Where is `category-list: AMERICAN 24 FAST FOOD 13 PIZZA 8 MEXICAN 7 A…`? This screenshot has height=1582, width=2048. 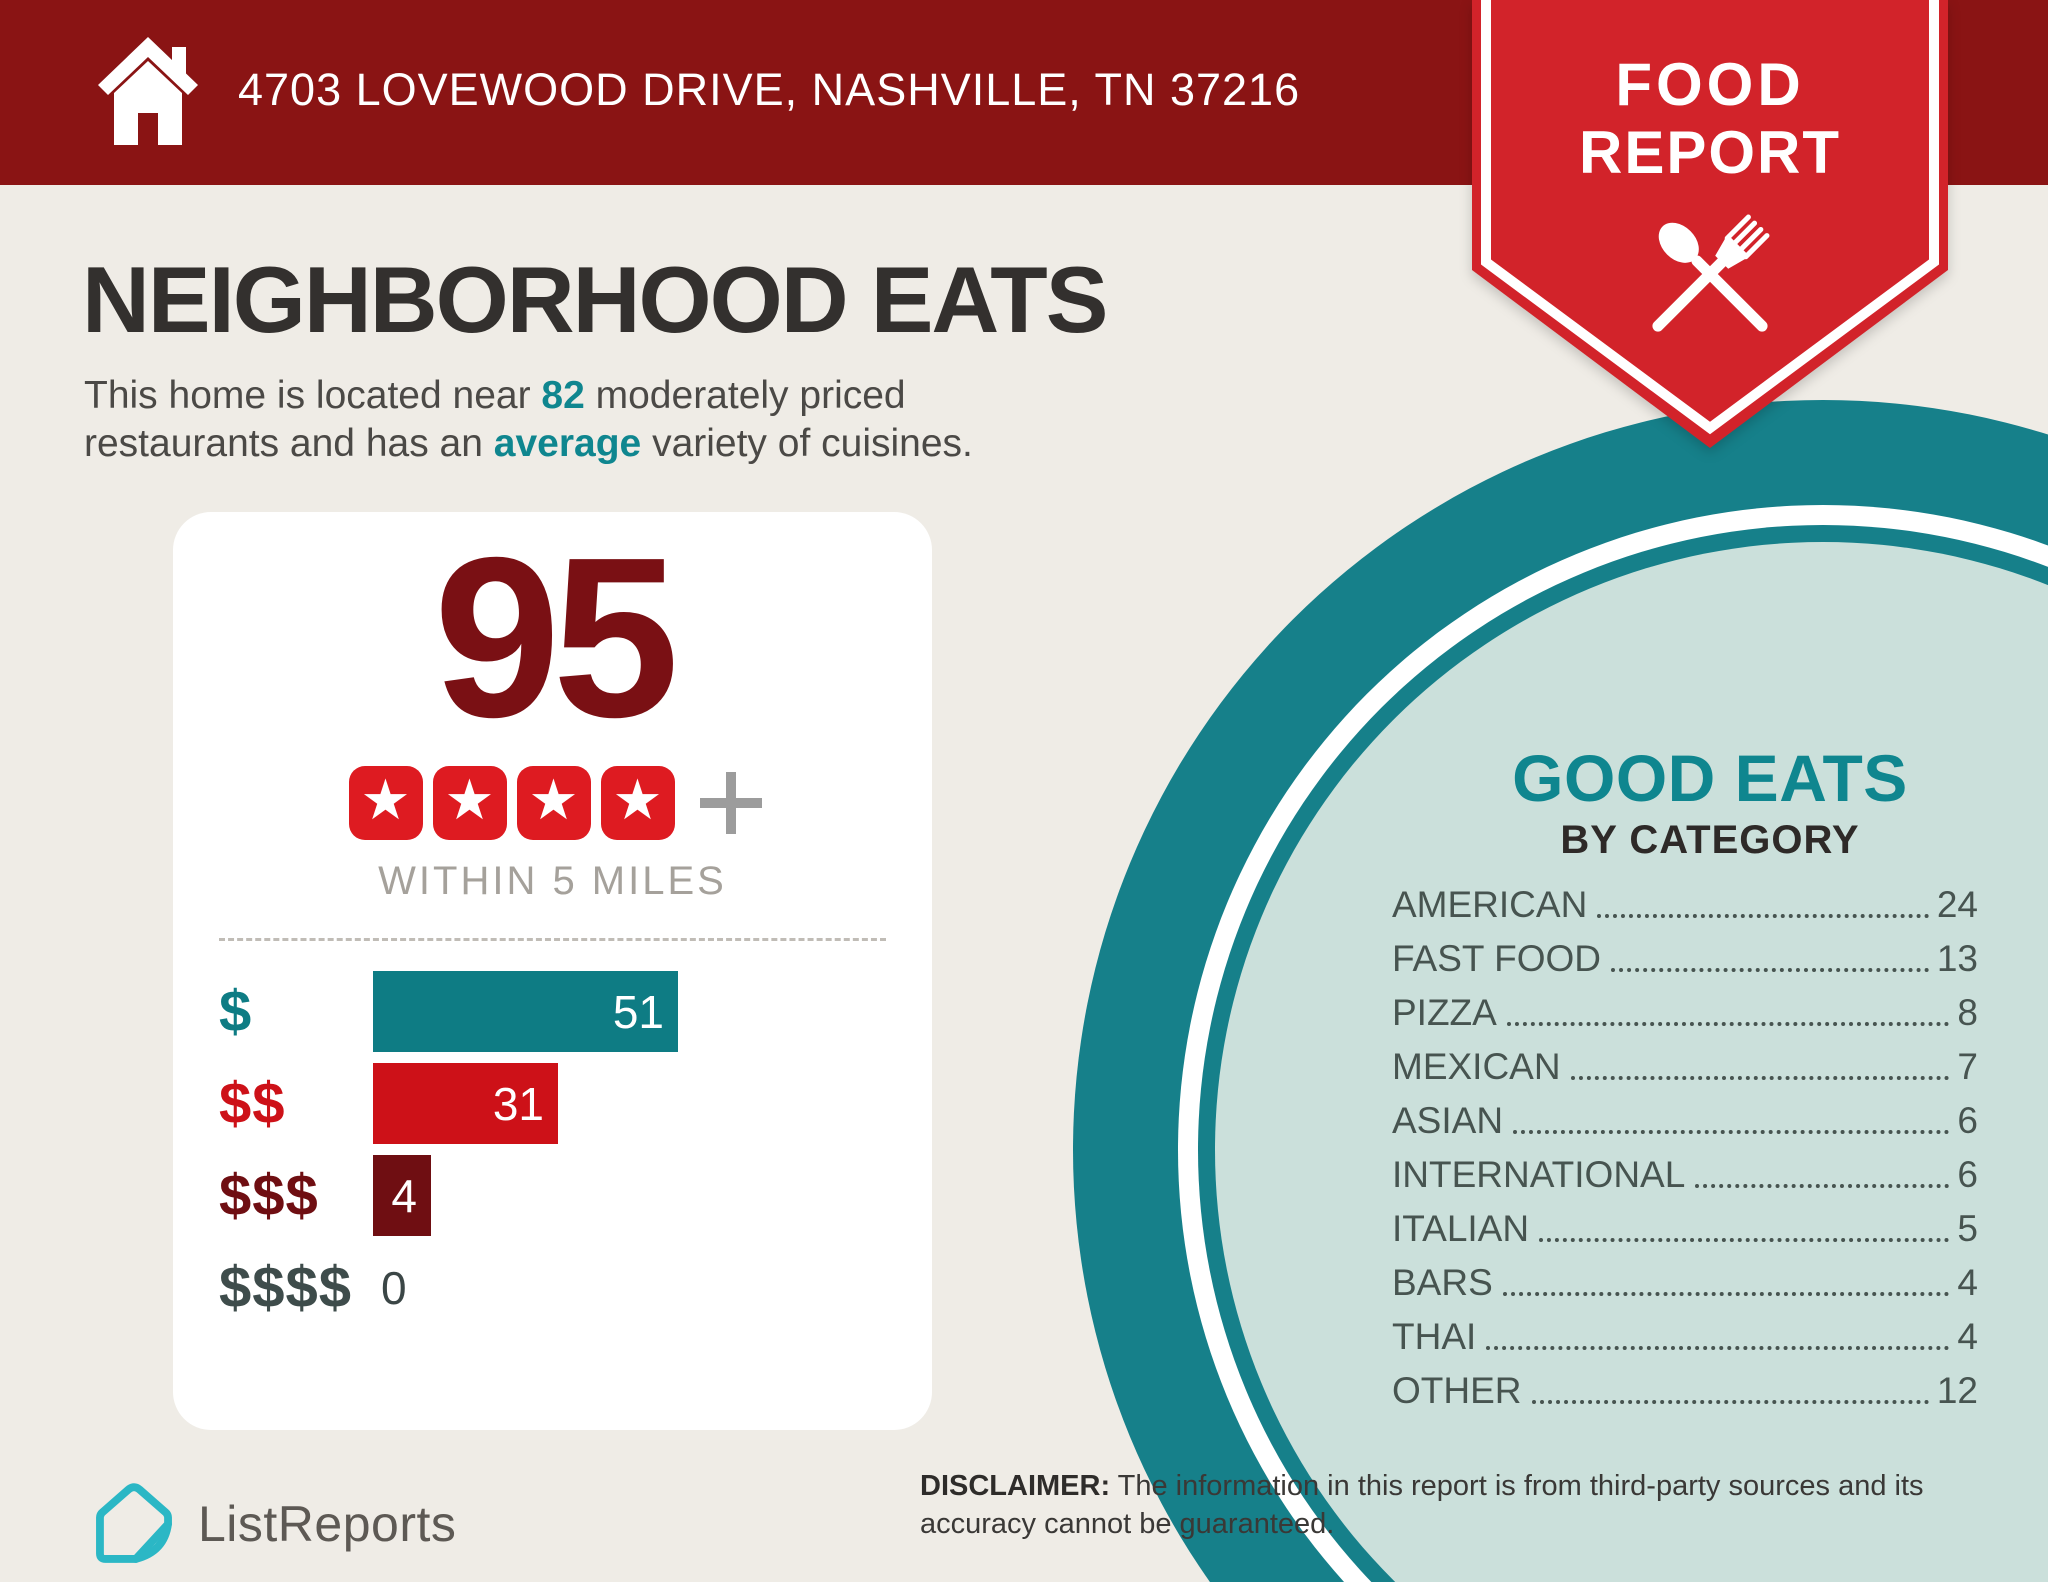
category-list: AMERICAN 24 FAST FOOD 13 PIZZA 8 MEXICAN 7 A… is located at coordinates (1685, 1156).